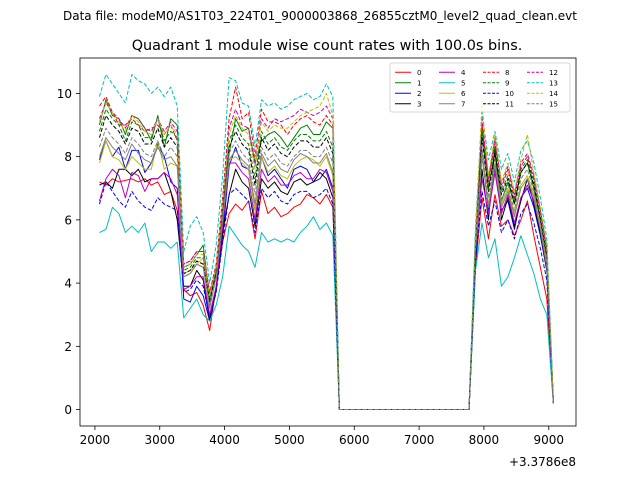 The image size is (640, 480). I want to click on legend-label: 3, so click(419, 104).